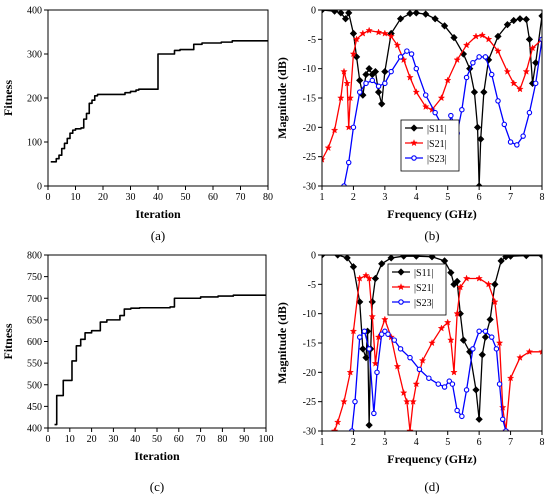 The height and width of the screenshot is (500, 550). I want to click on x-tick-label: 80, so click(268, 197).